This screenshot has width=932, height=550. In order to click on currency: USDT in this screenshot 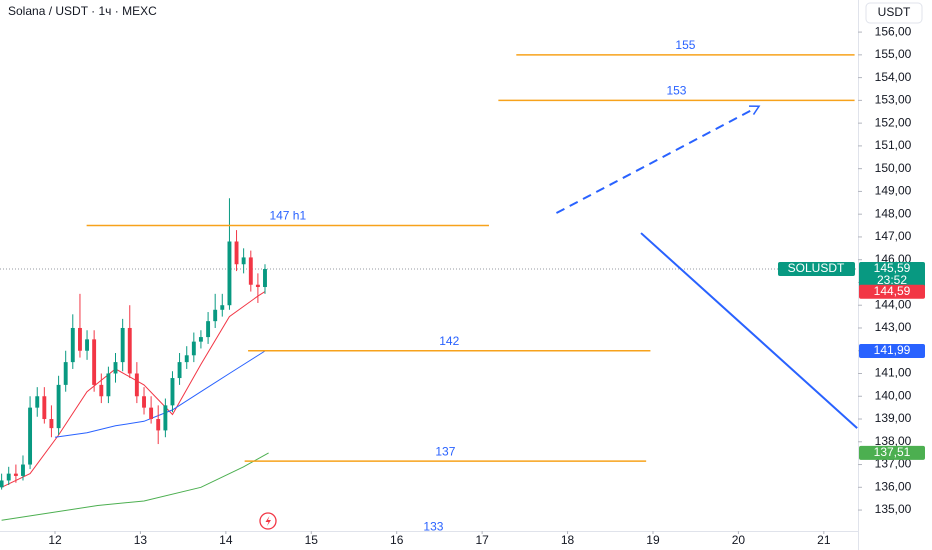, I will do `click(894, 12)`.